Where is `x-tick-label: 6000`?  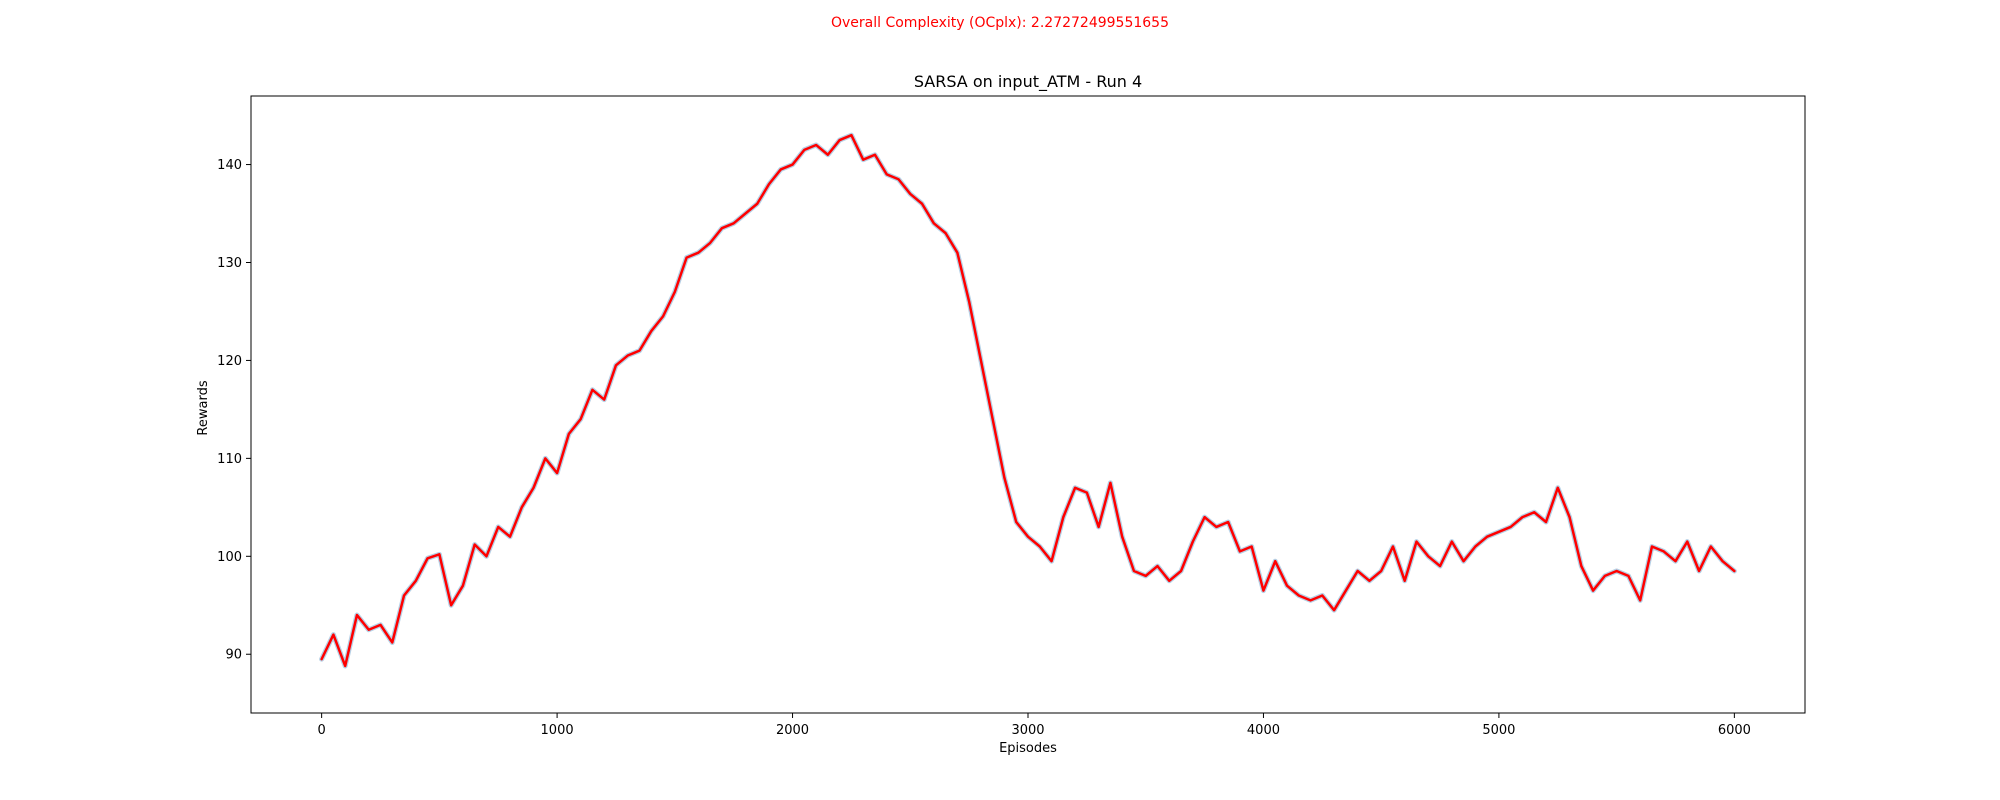 x-tick-label: 6000 is located at coordinates (1734, 730).